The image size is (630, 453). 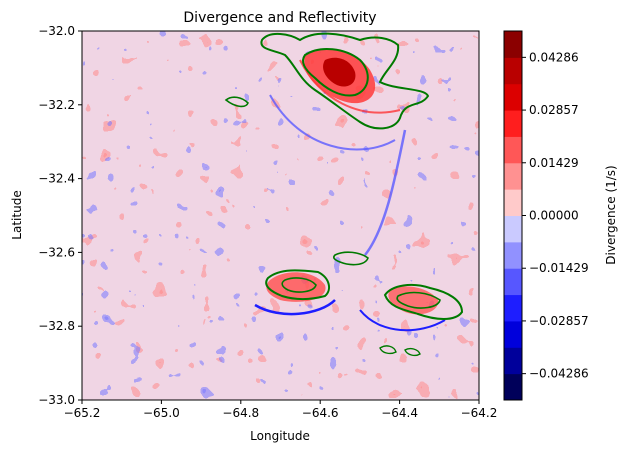 I want to click on reflectivity-contour-southeast, so click(x=423, y=301).